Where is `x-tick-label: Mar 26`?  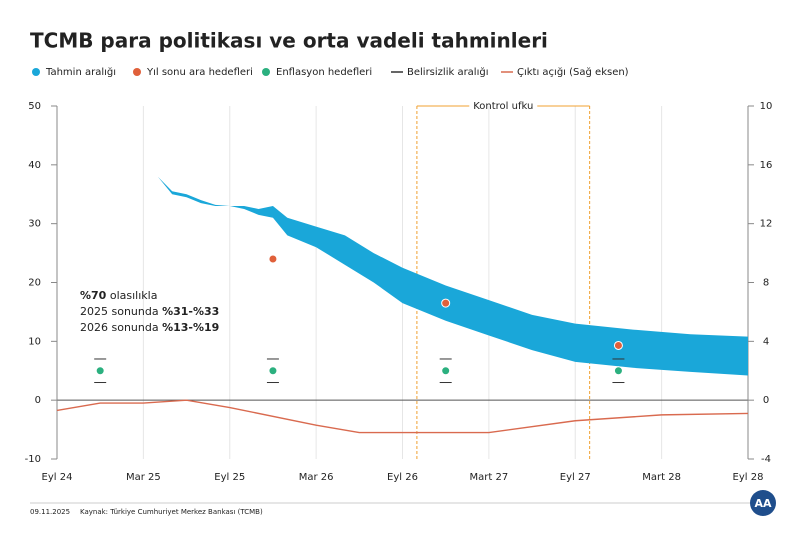 x-tick-label: Mar 26 is located at coordinates (316, 477).